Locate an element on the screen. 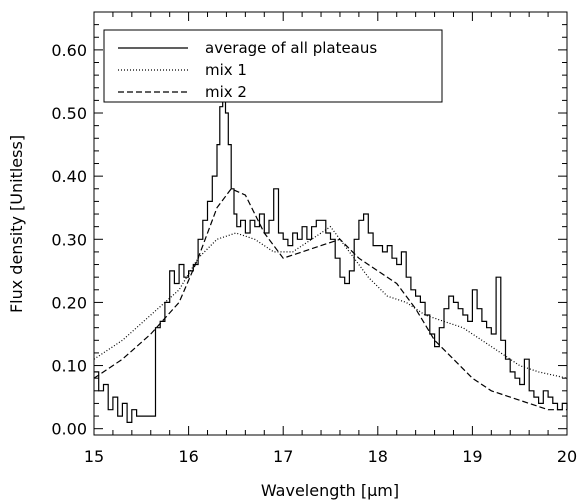 This screenshot has width=581, height=502. x-tick-label: 15 is located at coordinates (94, 456).